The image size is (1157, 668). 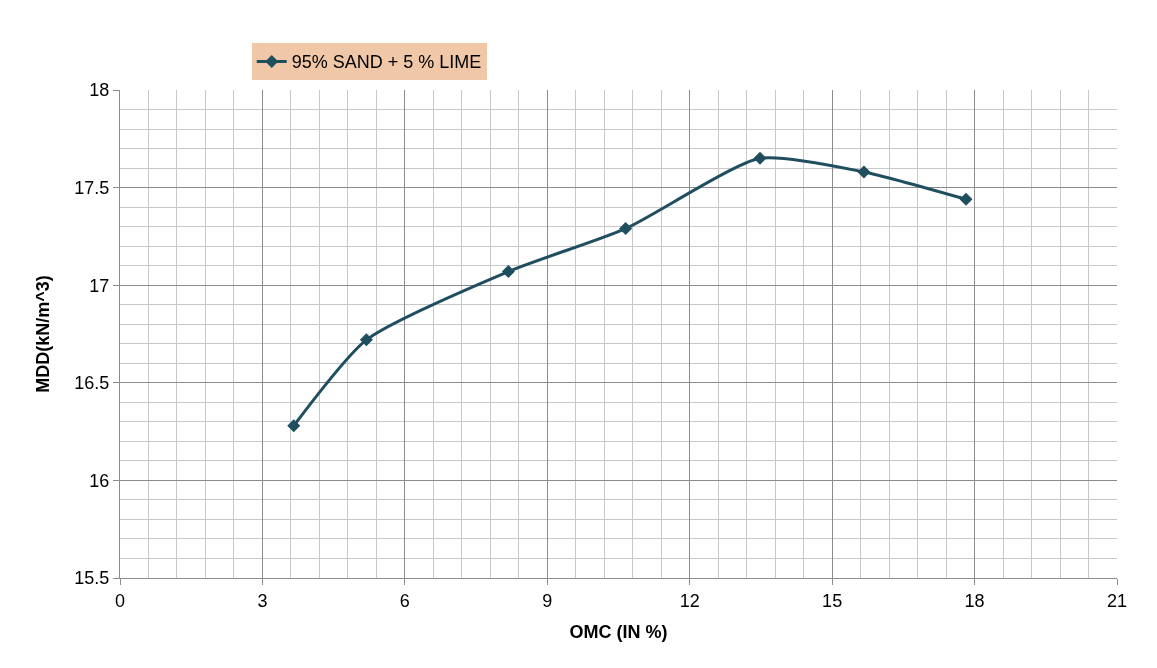 What do you see at coordinates (1117, 600) in the screenshot?
I see `x-tick-label: 21` at bounding box center [1117, 600].